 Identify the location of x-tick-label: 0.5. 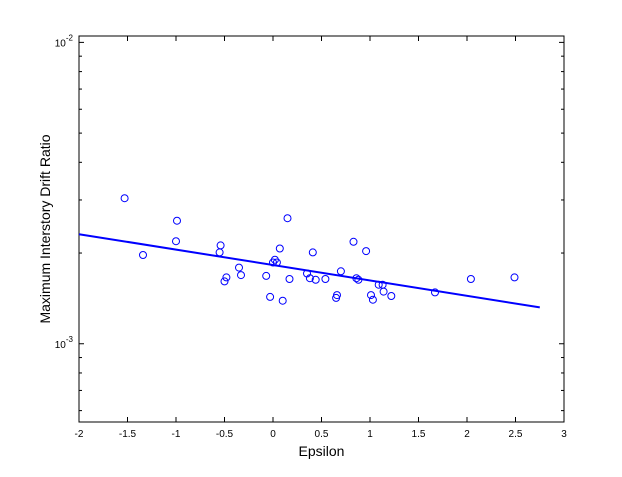
(322, 434).